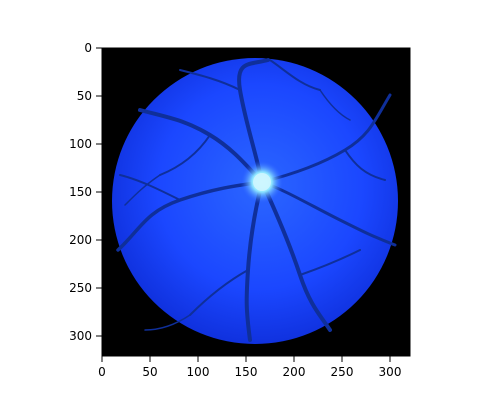 Image resolution: width=500 pixels, height=400 pixels. What do you see at coordinates (198, 372) in the screenshot?
I see `x-tick-label: 100` at bounding box center [198, 372].